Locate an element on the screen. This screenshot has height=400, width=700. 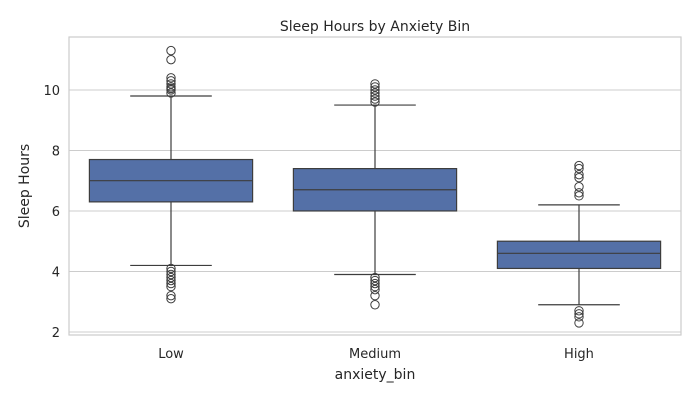
y-tick-label: 6 is located at coordinates (56, 212).